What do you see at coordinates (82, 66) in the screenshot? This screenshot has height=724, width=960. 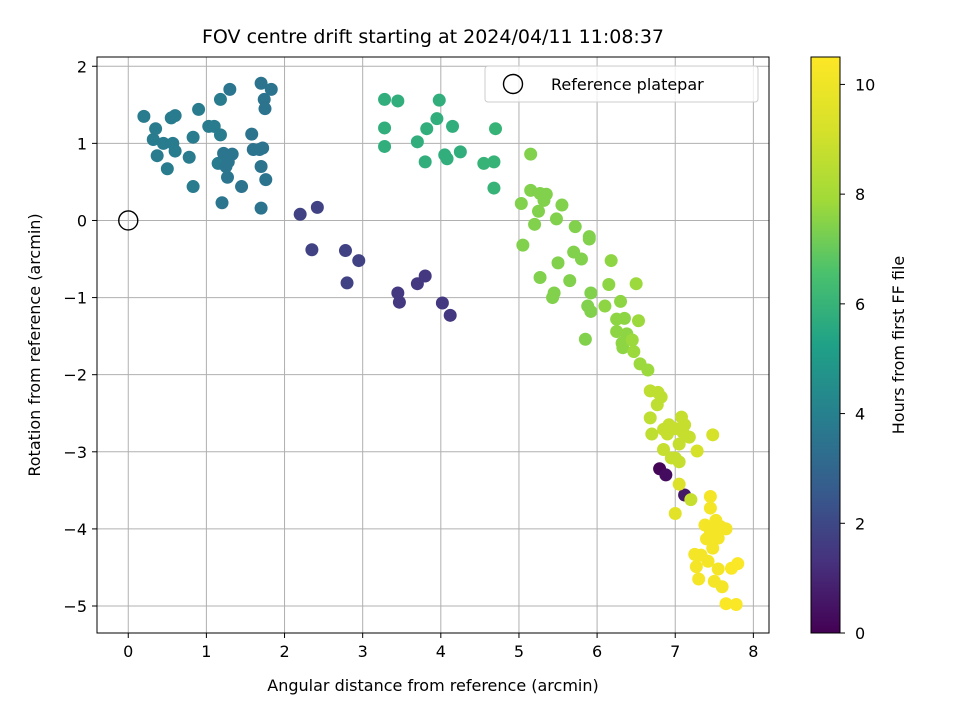 I see `y-tick-label: 2` at bounding box center [82, 66].